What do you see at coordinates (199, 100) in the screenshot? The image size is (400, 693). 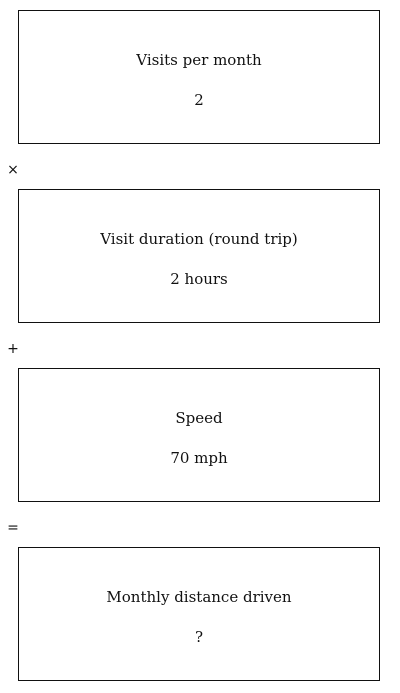 I see `visits-per-month-value: 2` at bounding box center [199, 100].